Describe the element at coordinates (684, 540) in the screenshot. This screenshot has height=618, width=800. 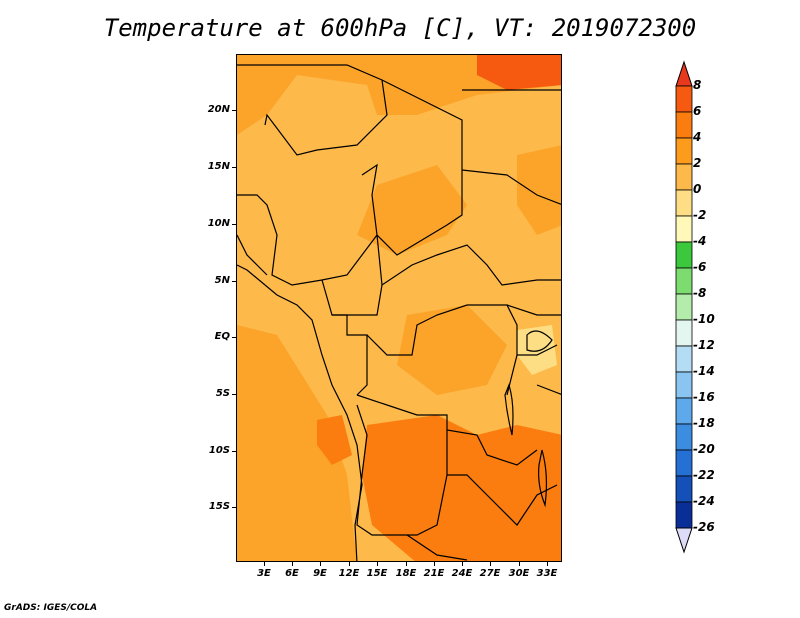
I see `colorbar-bottom-arrow` at that location.